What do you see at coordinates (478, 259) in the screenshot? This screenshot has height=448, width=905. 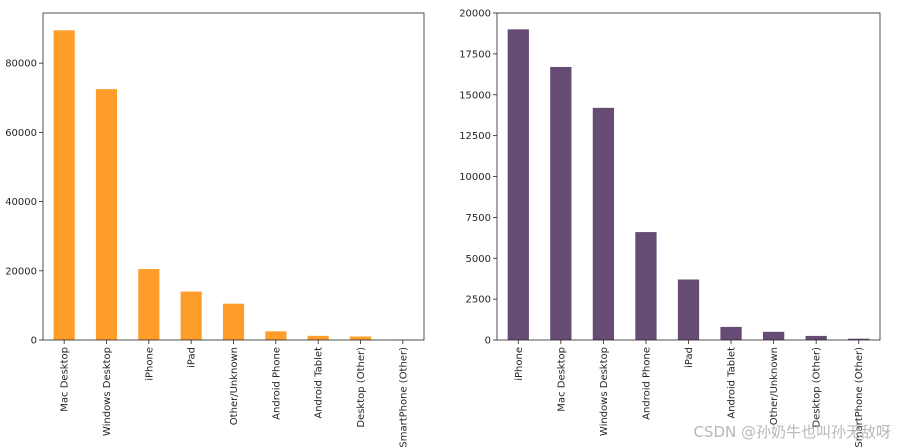 I see `y-tick-label: 5000` at bounding box center [478, 259].